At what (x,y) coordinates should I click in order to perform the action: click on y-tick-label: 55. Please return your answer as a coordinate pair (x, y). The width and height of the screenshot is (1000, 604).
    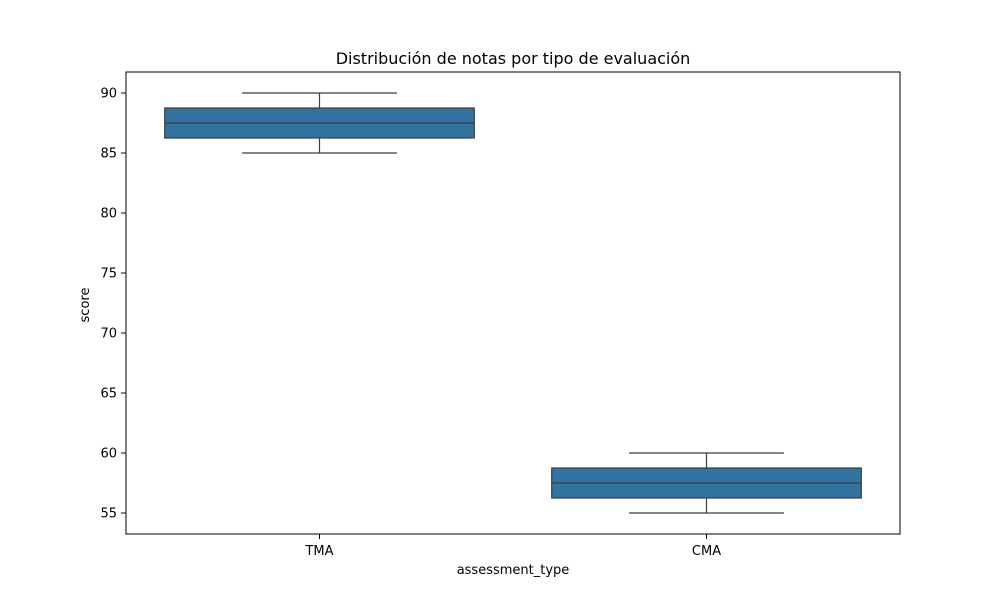
    Looking at the image, I should click on (108, 514).